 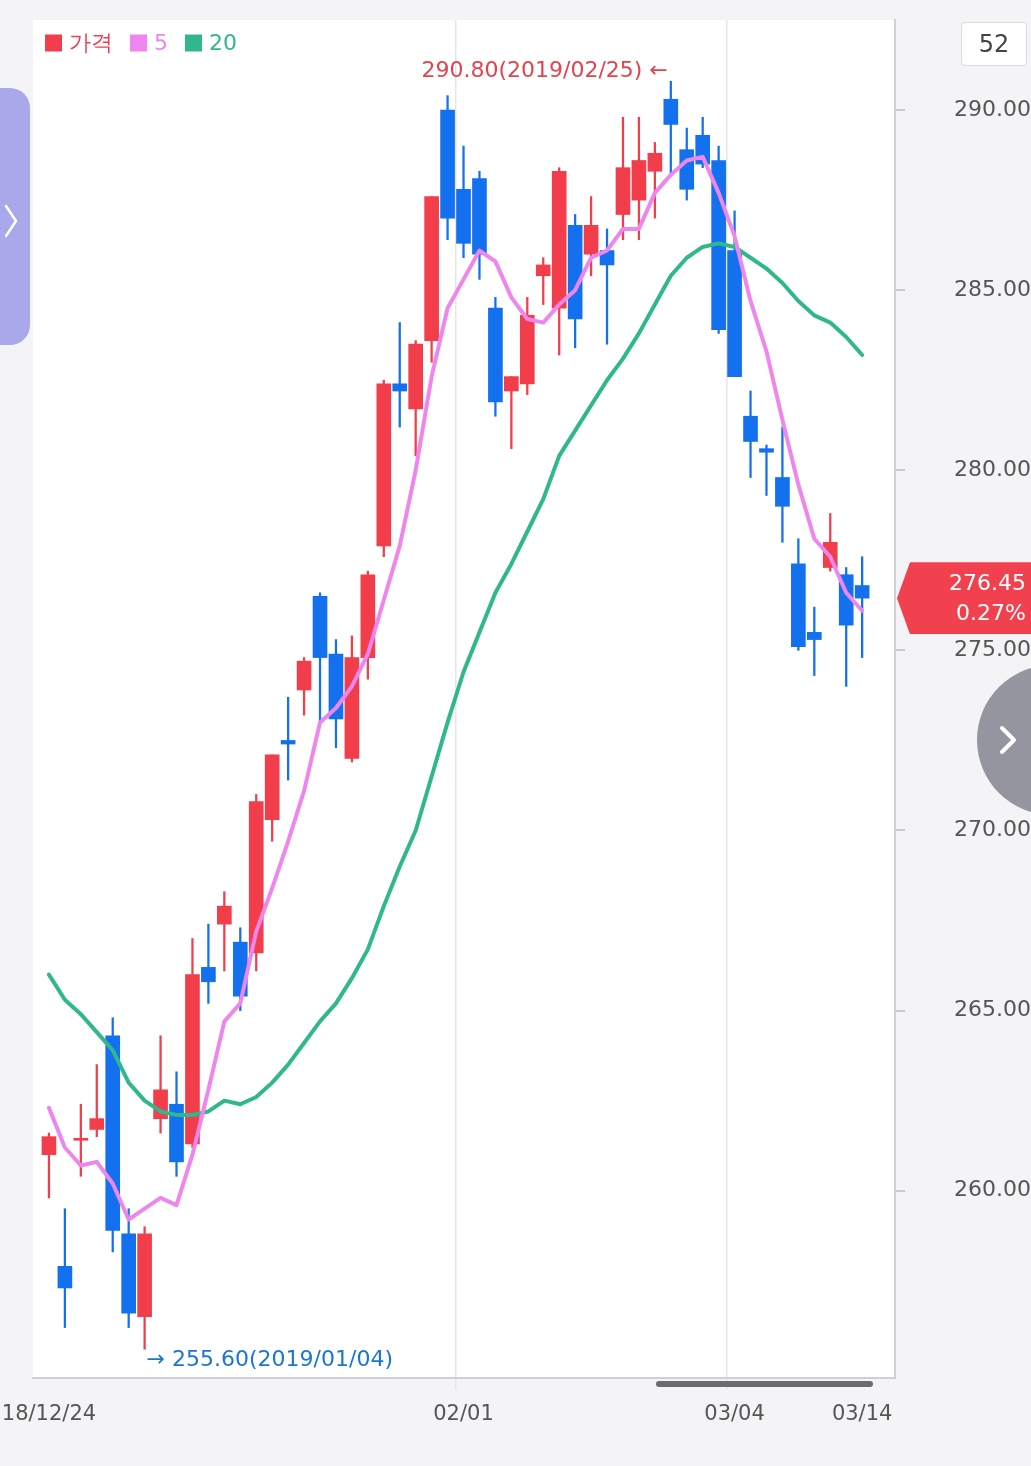 What do you see at coordinates (992, 1189) in the screenshot?
I see `y-tick-label: 260.00` at bounding box center [992, 1189].